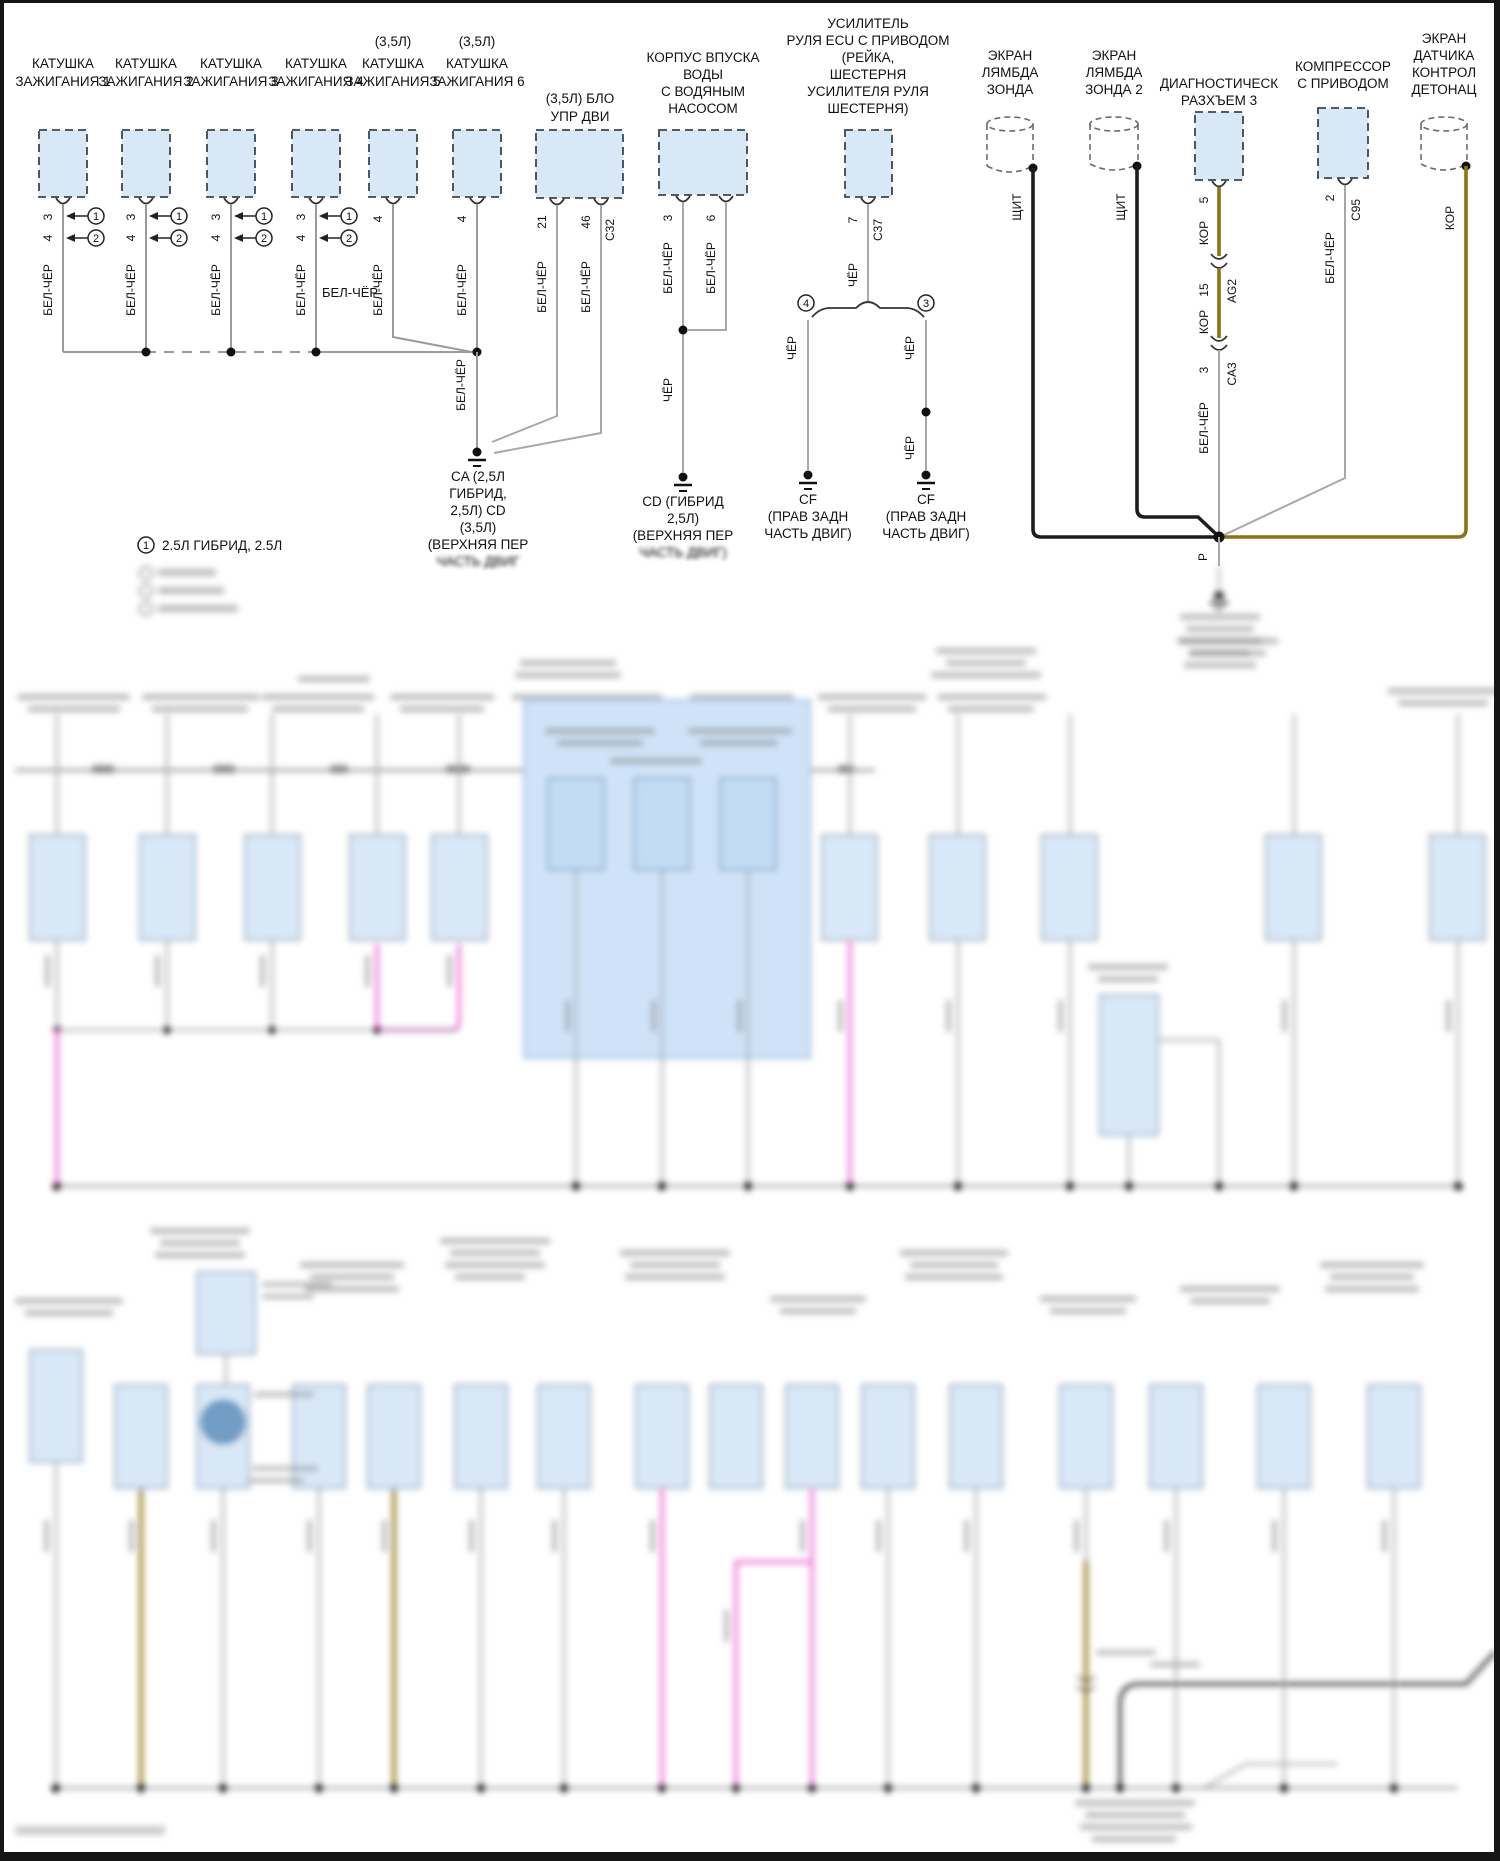  What do you see at coordinates (1010, 89) in the screenshot?
I see `svg-text: ЗОНДА` at bounding box center [1010, 89].